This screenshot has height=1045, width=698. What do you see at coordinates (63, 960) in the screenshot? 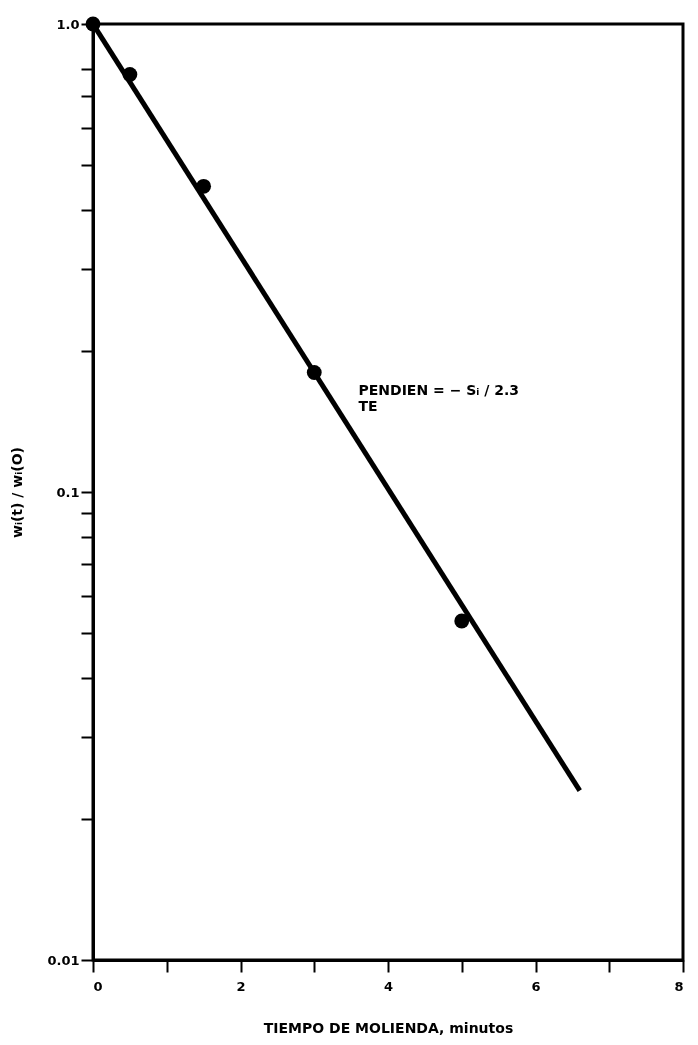
I see `y-tick-label: 0.01` at bounding box center [63, 960].